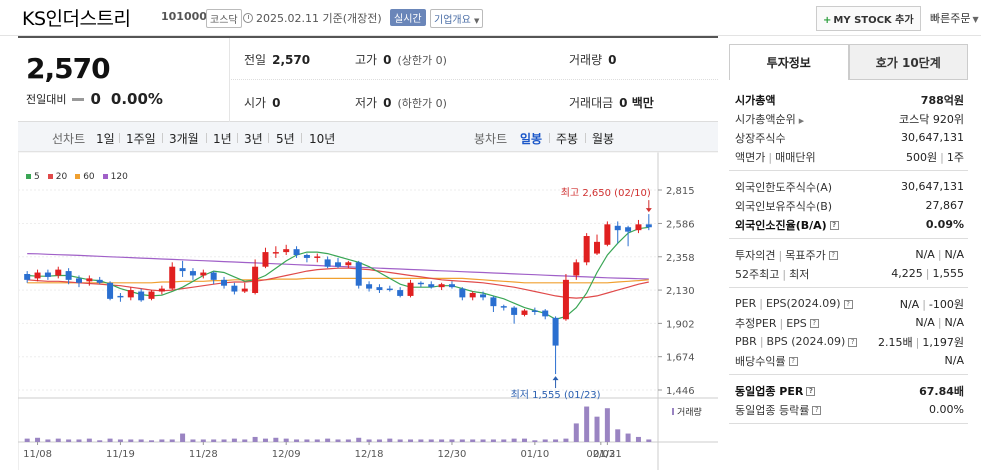 This screenshot has height=470, width=981. What do you see at coordinates (755, 100) in the screenshot?
I see `market-cap-label: 시가총액` at bounding box center [755, 100].